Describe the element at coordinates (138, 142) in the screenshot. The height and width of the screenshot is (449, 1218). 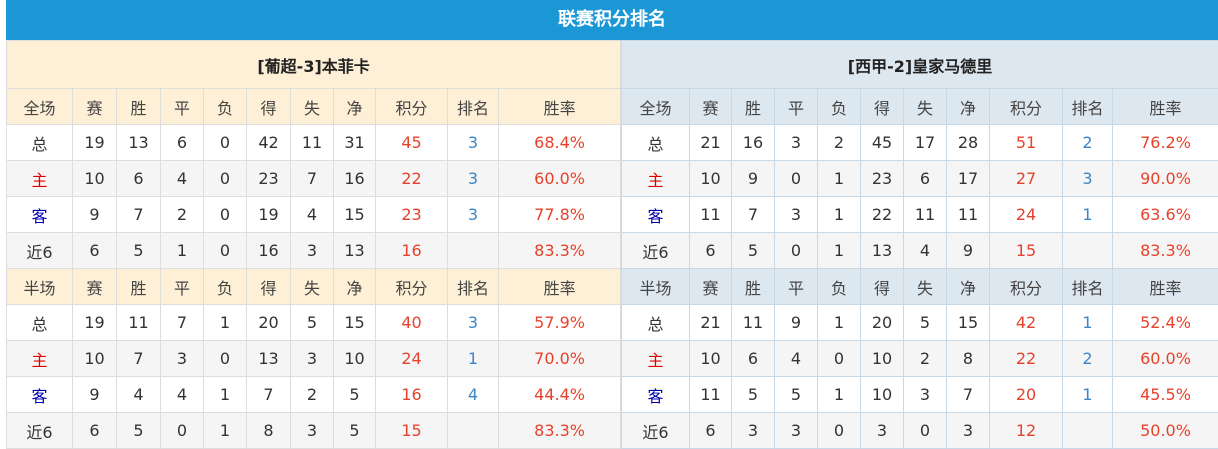
I see `cell-won: 13` at that location.